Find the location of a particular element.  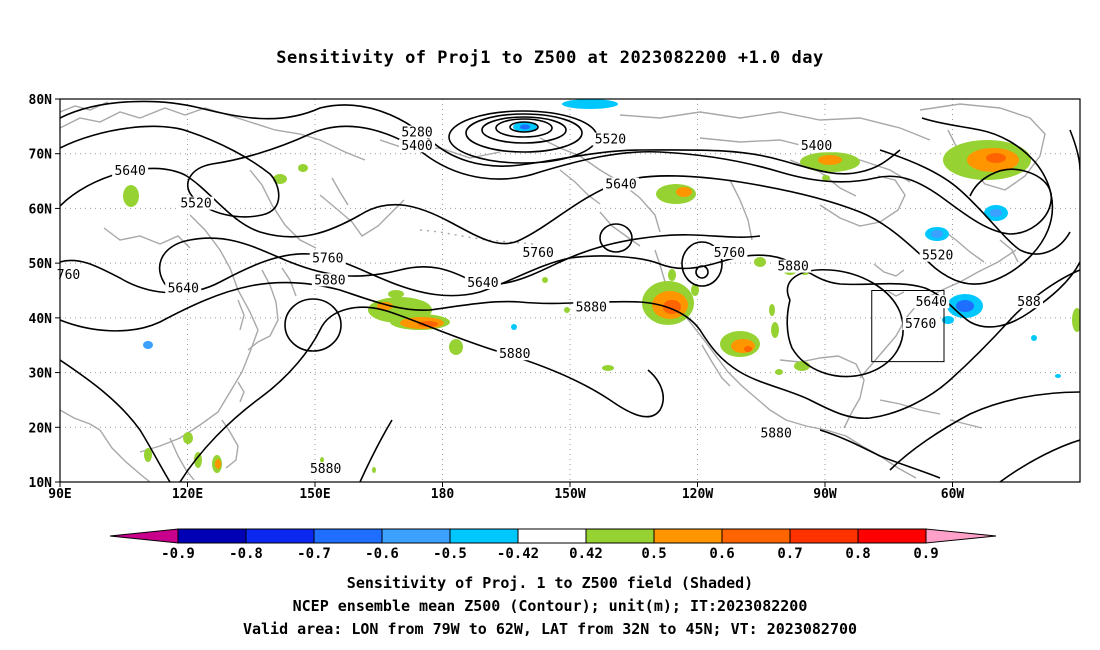

colorbar-tick-label: -0.5 is located at coordinates (450, 554).